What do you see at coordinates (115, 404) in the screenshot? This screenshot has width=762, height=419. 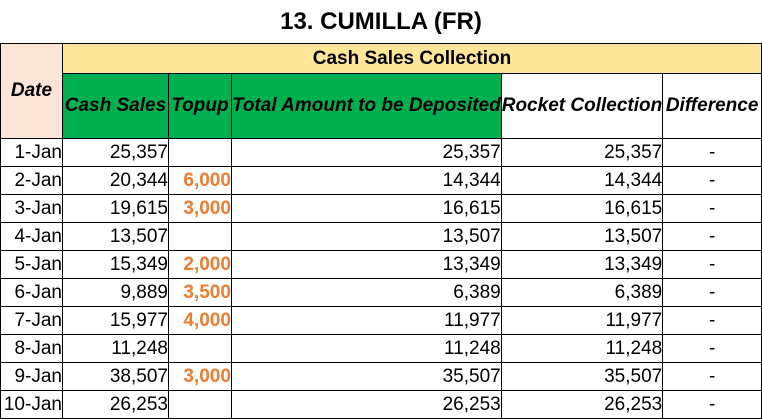 I see `cash-sales-cell: 26,253` at bounding box center [115, 404].